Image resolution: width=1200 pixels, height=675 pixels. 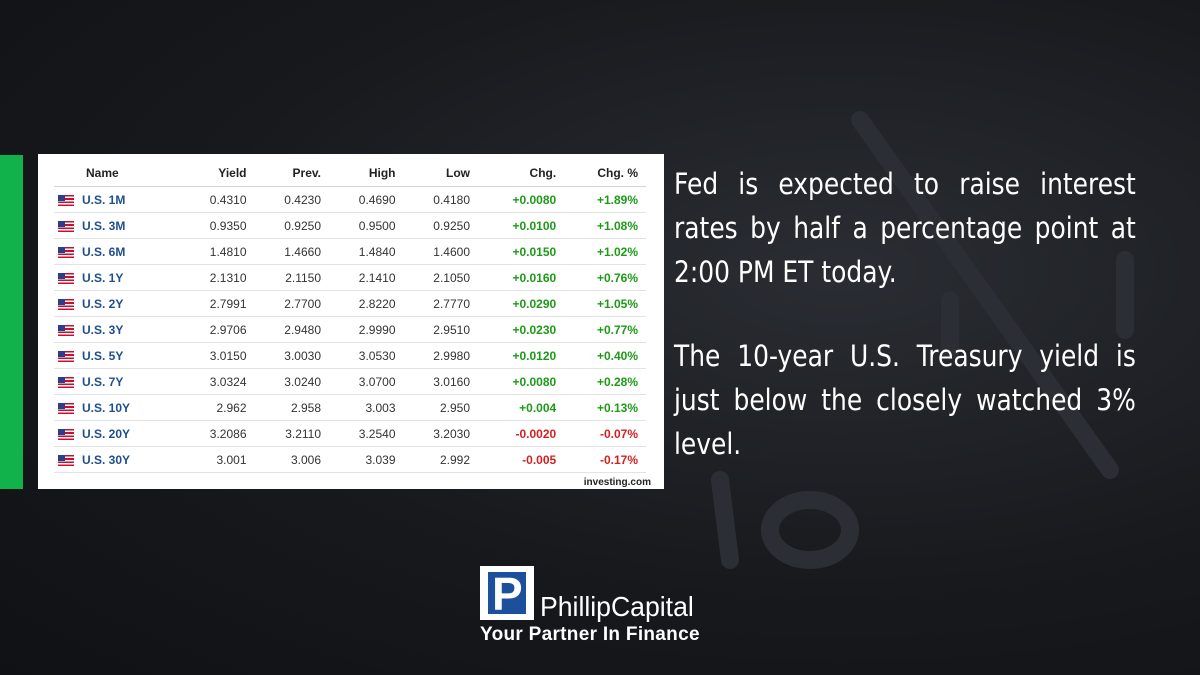 What do you see at coordinates (605, 381) in the screenshot?
I see `change-percent-value: +0.28%` at bounding box center [605, 381].